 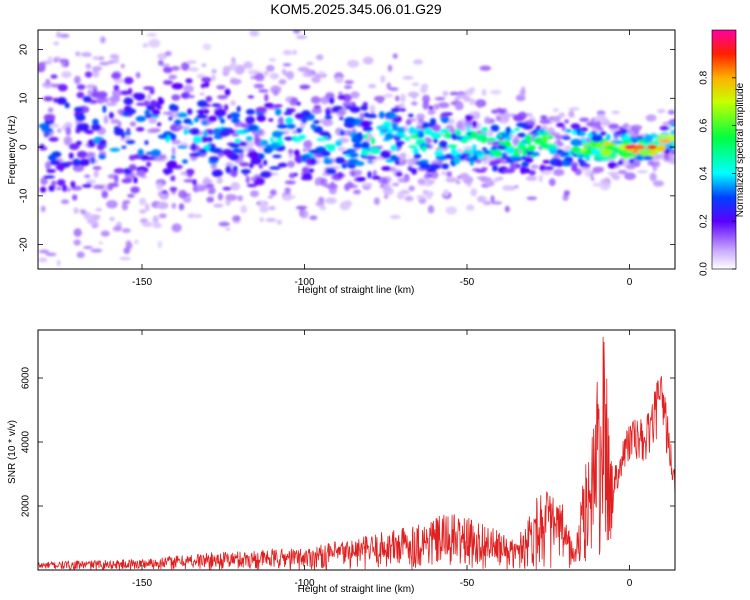 I want to click on chart-title: KOM5.2025.345.06.01.G29, so click(x=355, y=9).